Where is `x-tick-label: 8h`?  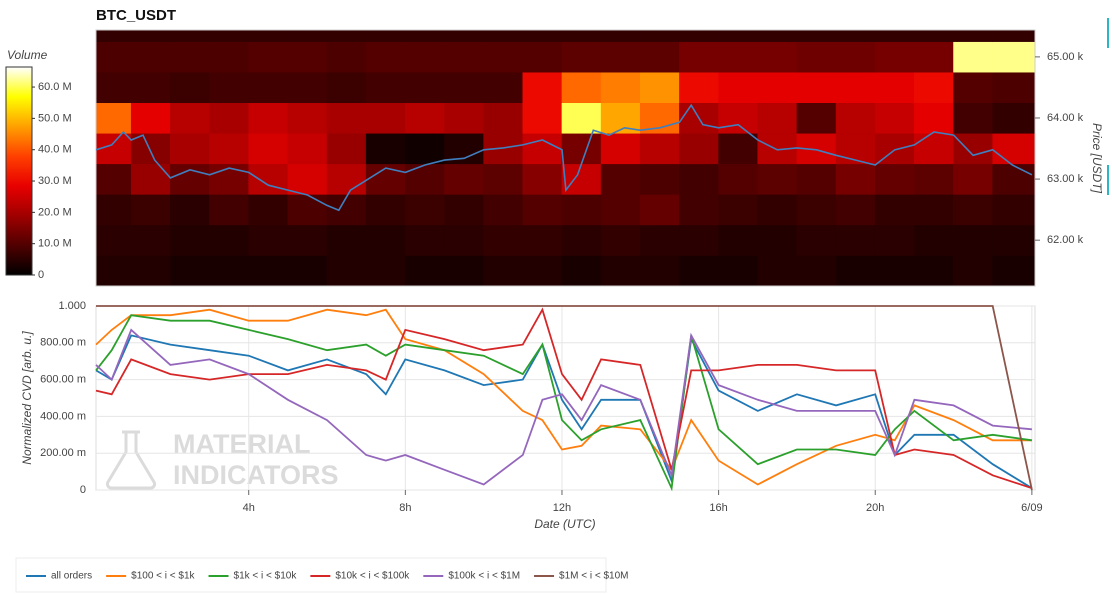 x-tick-label: 8h is located at coordinates (405, 508).